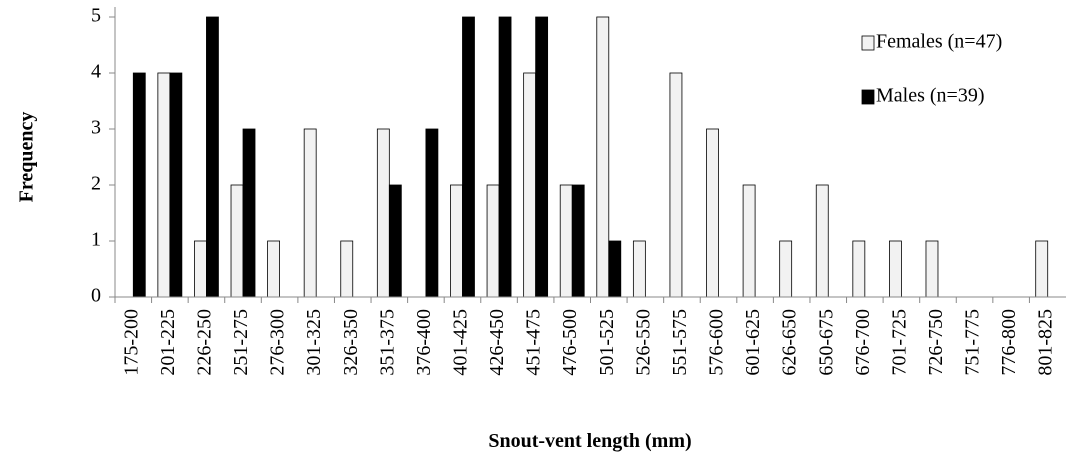 The width and height of the screenshot is (1071, 467). Describe the element at coordinates (27, 157) in the screenshot. I see `y-axis-title: Frequency` at that location.